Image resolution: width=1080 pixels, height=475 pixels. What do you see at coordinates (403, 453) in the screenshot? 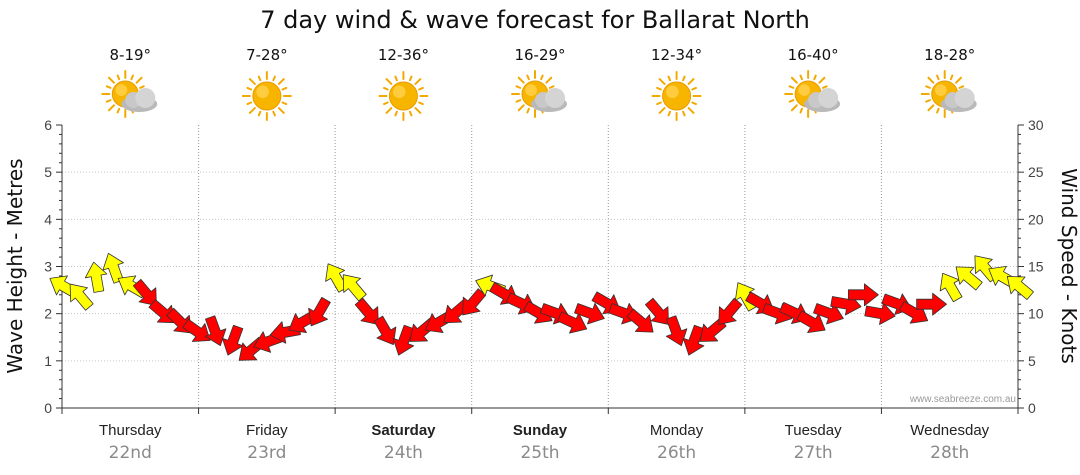
I see `day-date-label: 24th` at bounding box center [403, 453].